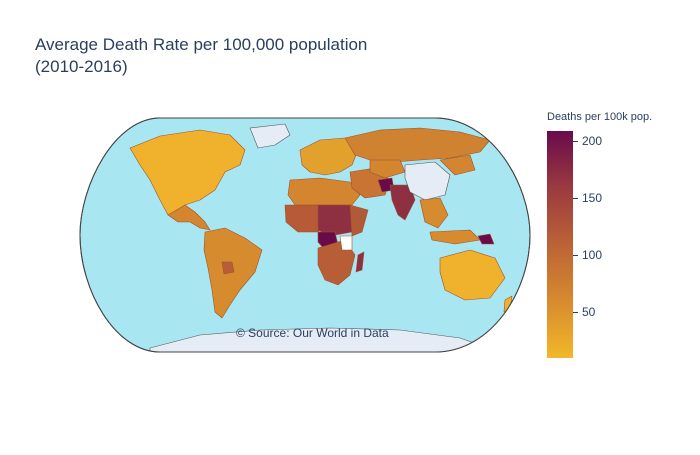 This screenshot has height=455, width=700. I want to click on colorbar-tick-50: 50, so click(589, 312).